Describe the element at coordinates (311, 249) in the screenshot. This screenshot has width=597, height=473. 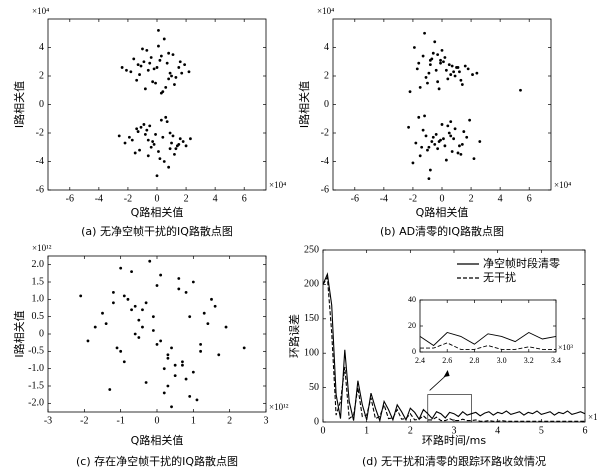
I see `y-tick-label: 250` at that location.